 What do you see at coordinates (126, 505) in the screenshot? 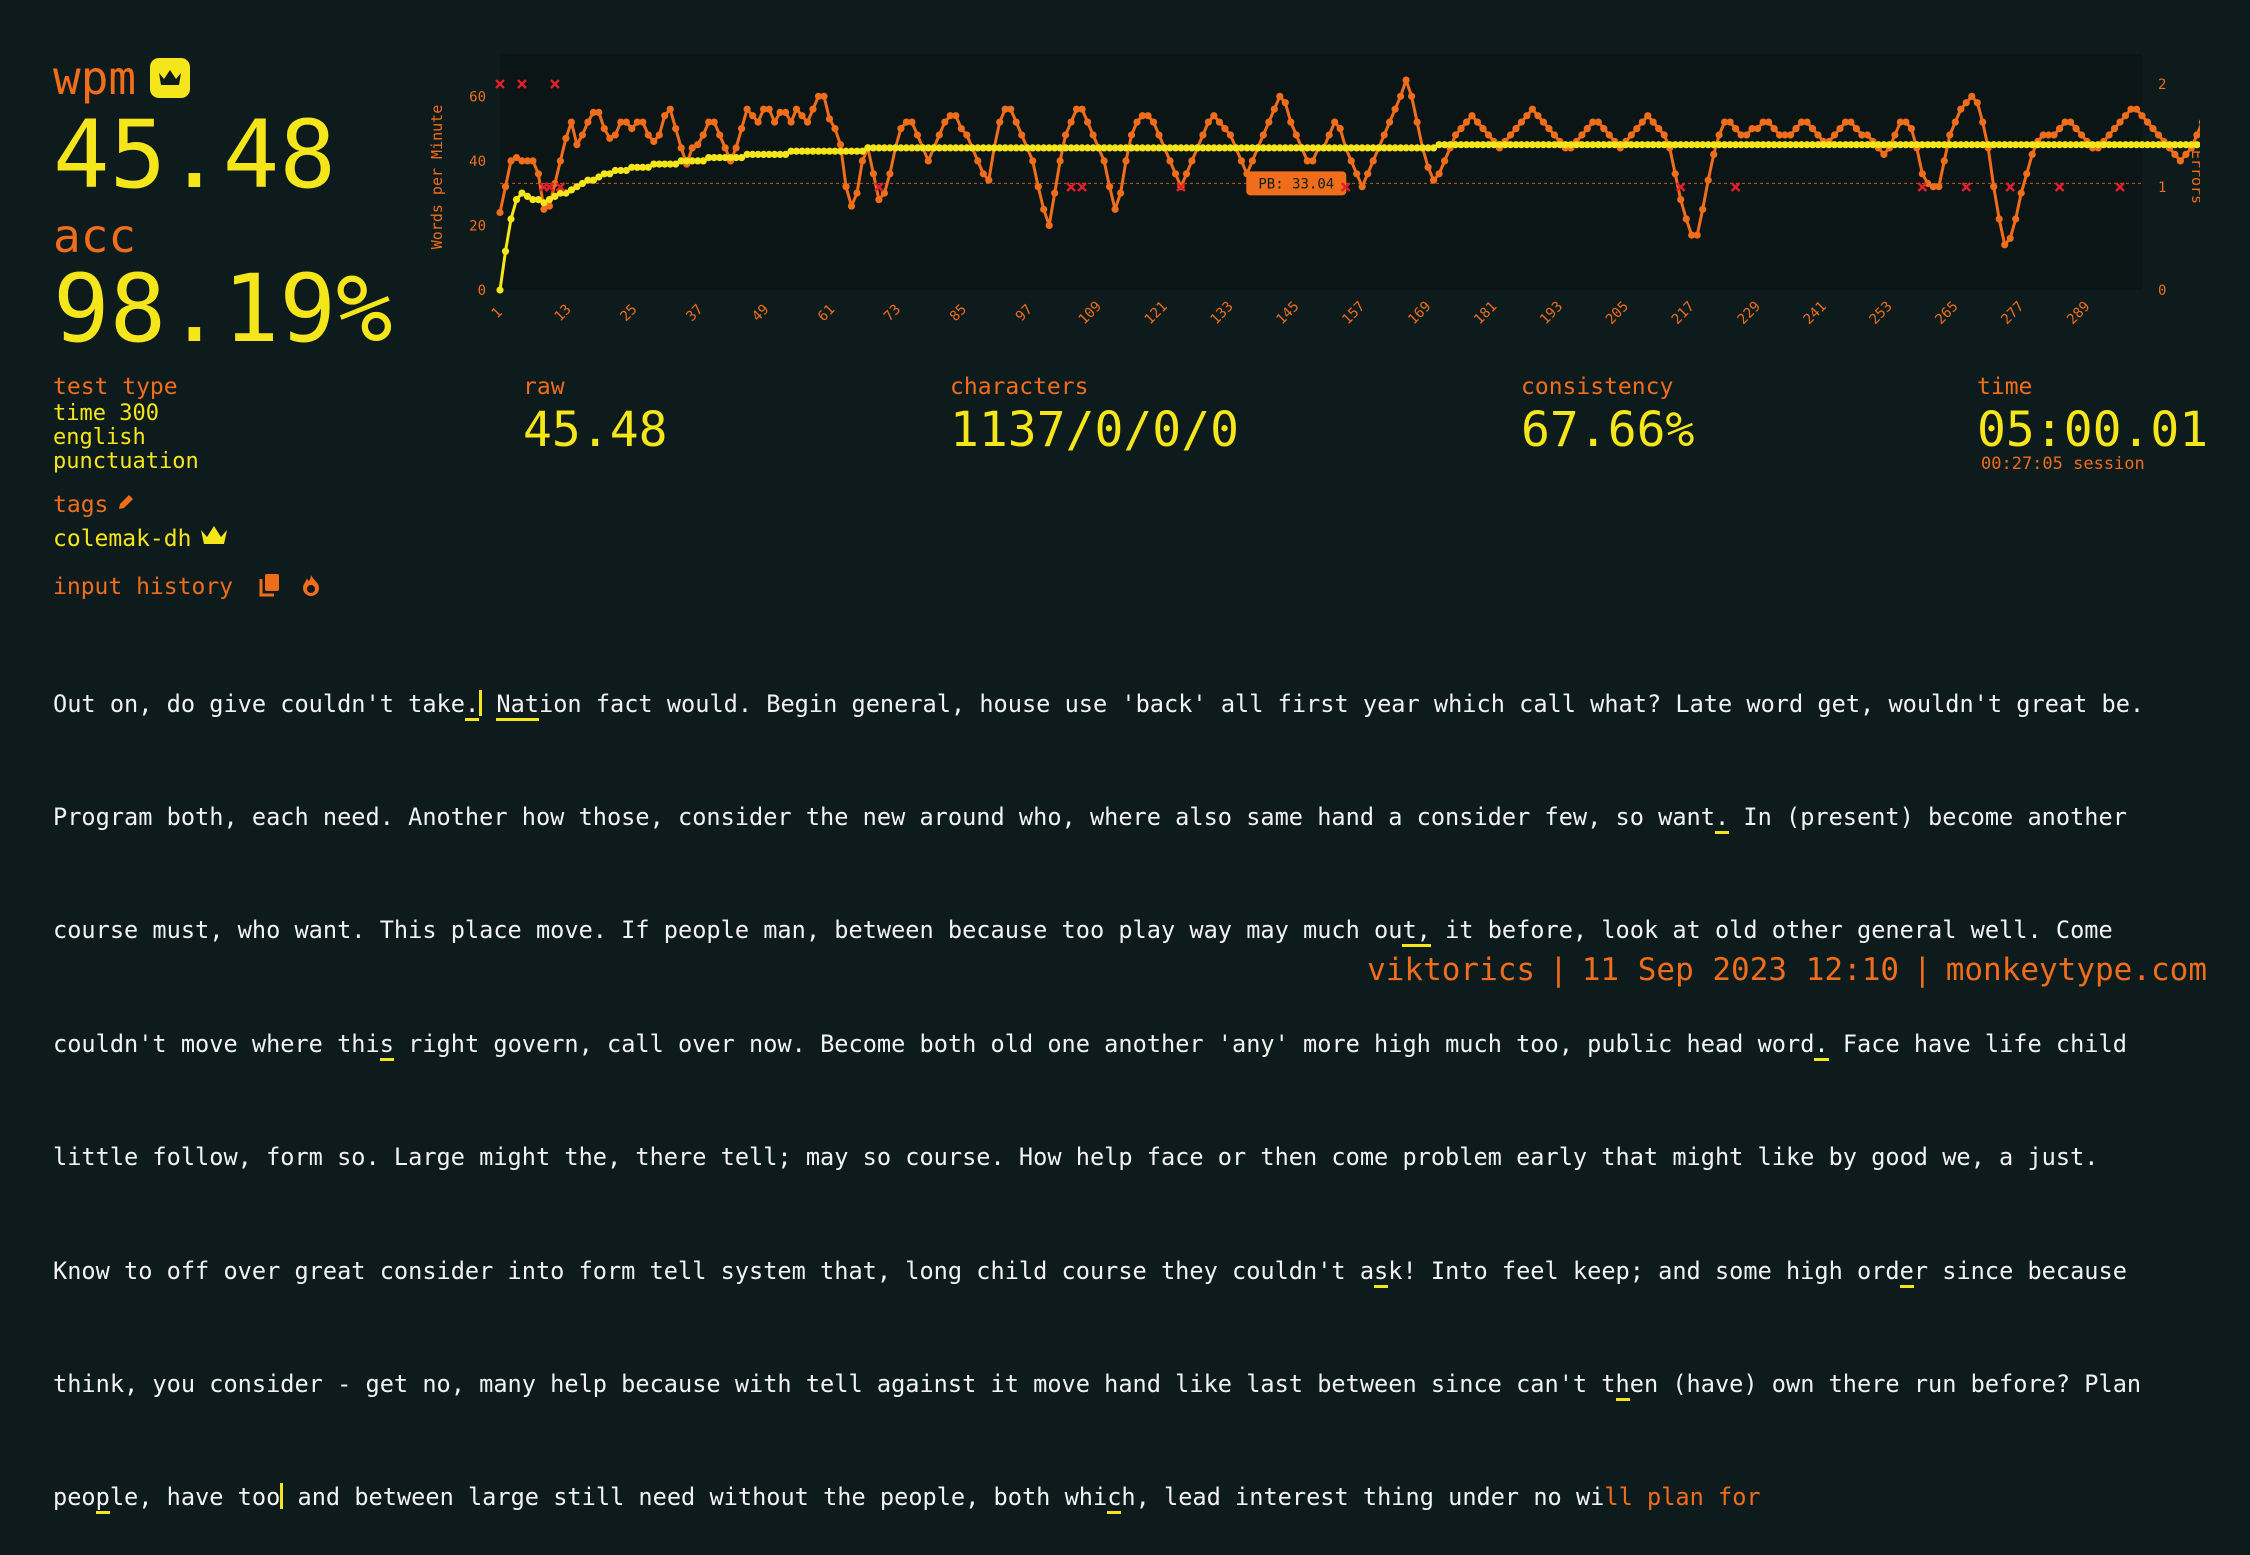
I see `edit-tags-icon` at bounding box center [126, 505].